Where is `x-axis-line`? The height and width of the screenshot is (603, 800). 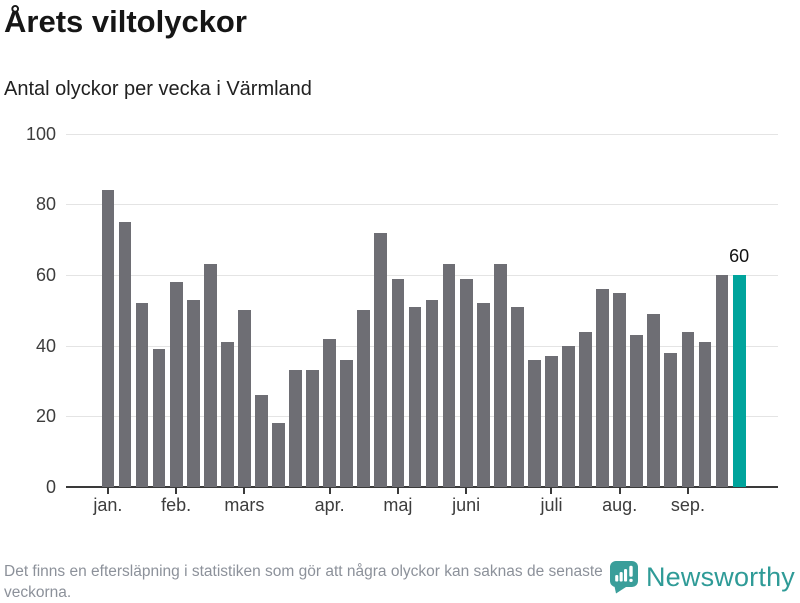 x-axis-line is located at coordinates (422, 487).